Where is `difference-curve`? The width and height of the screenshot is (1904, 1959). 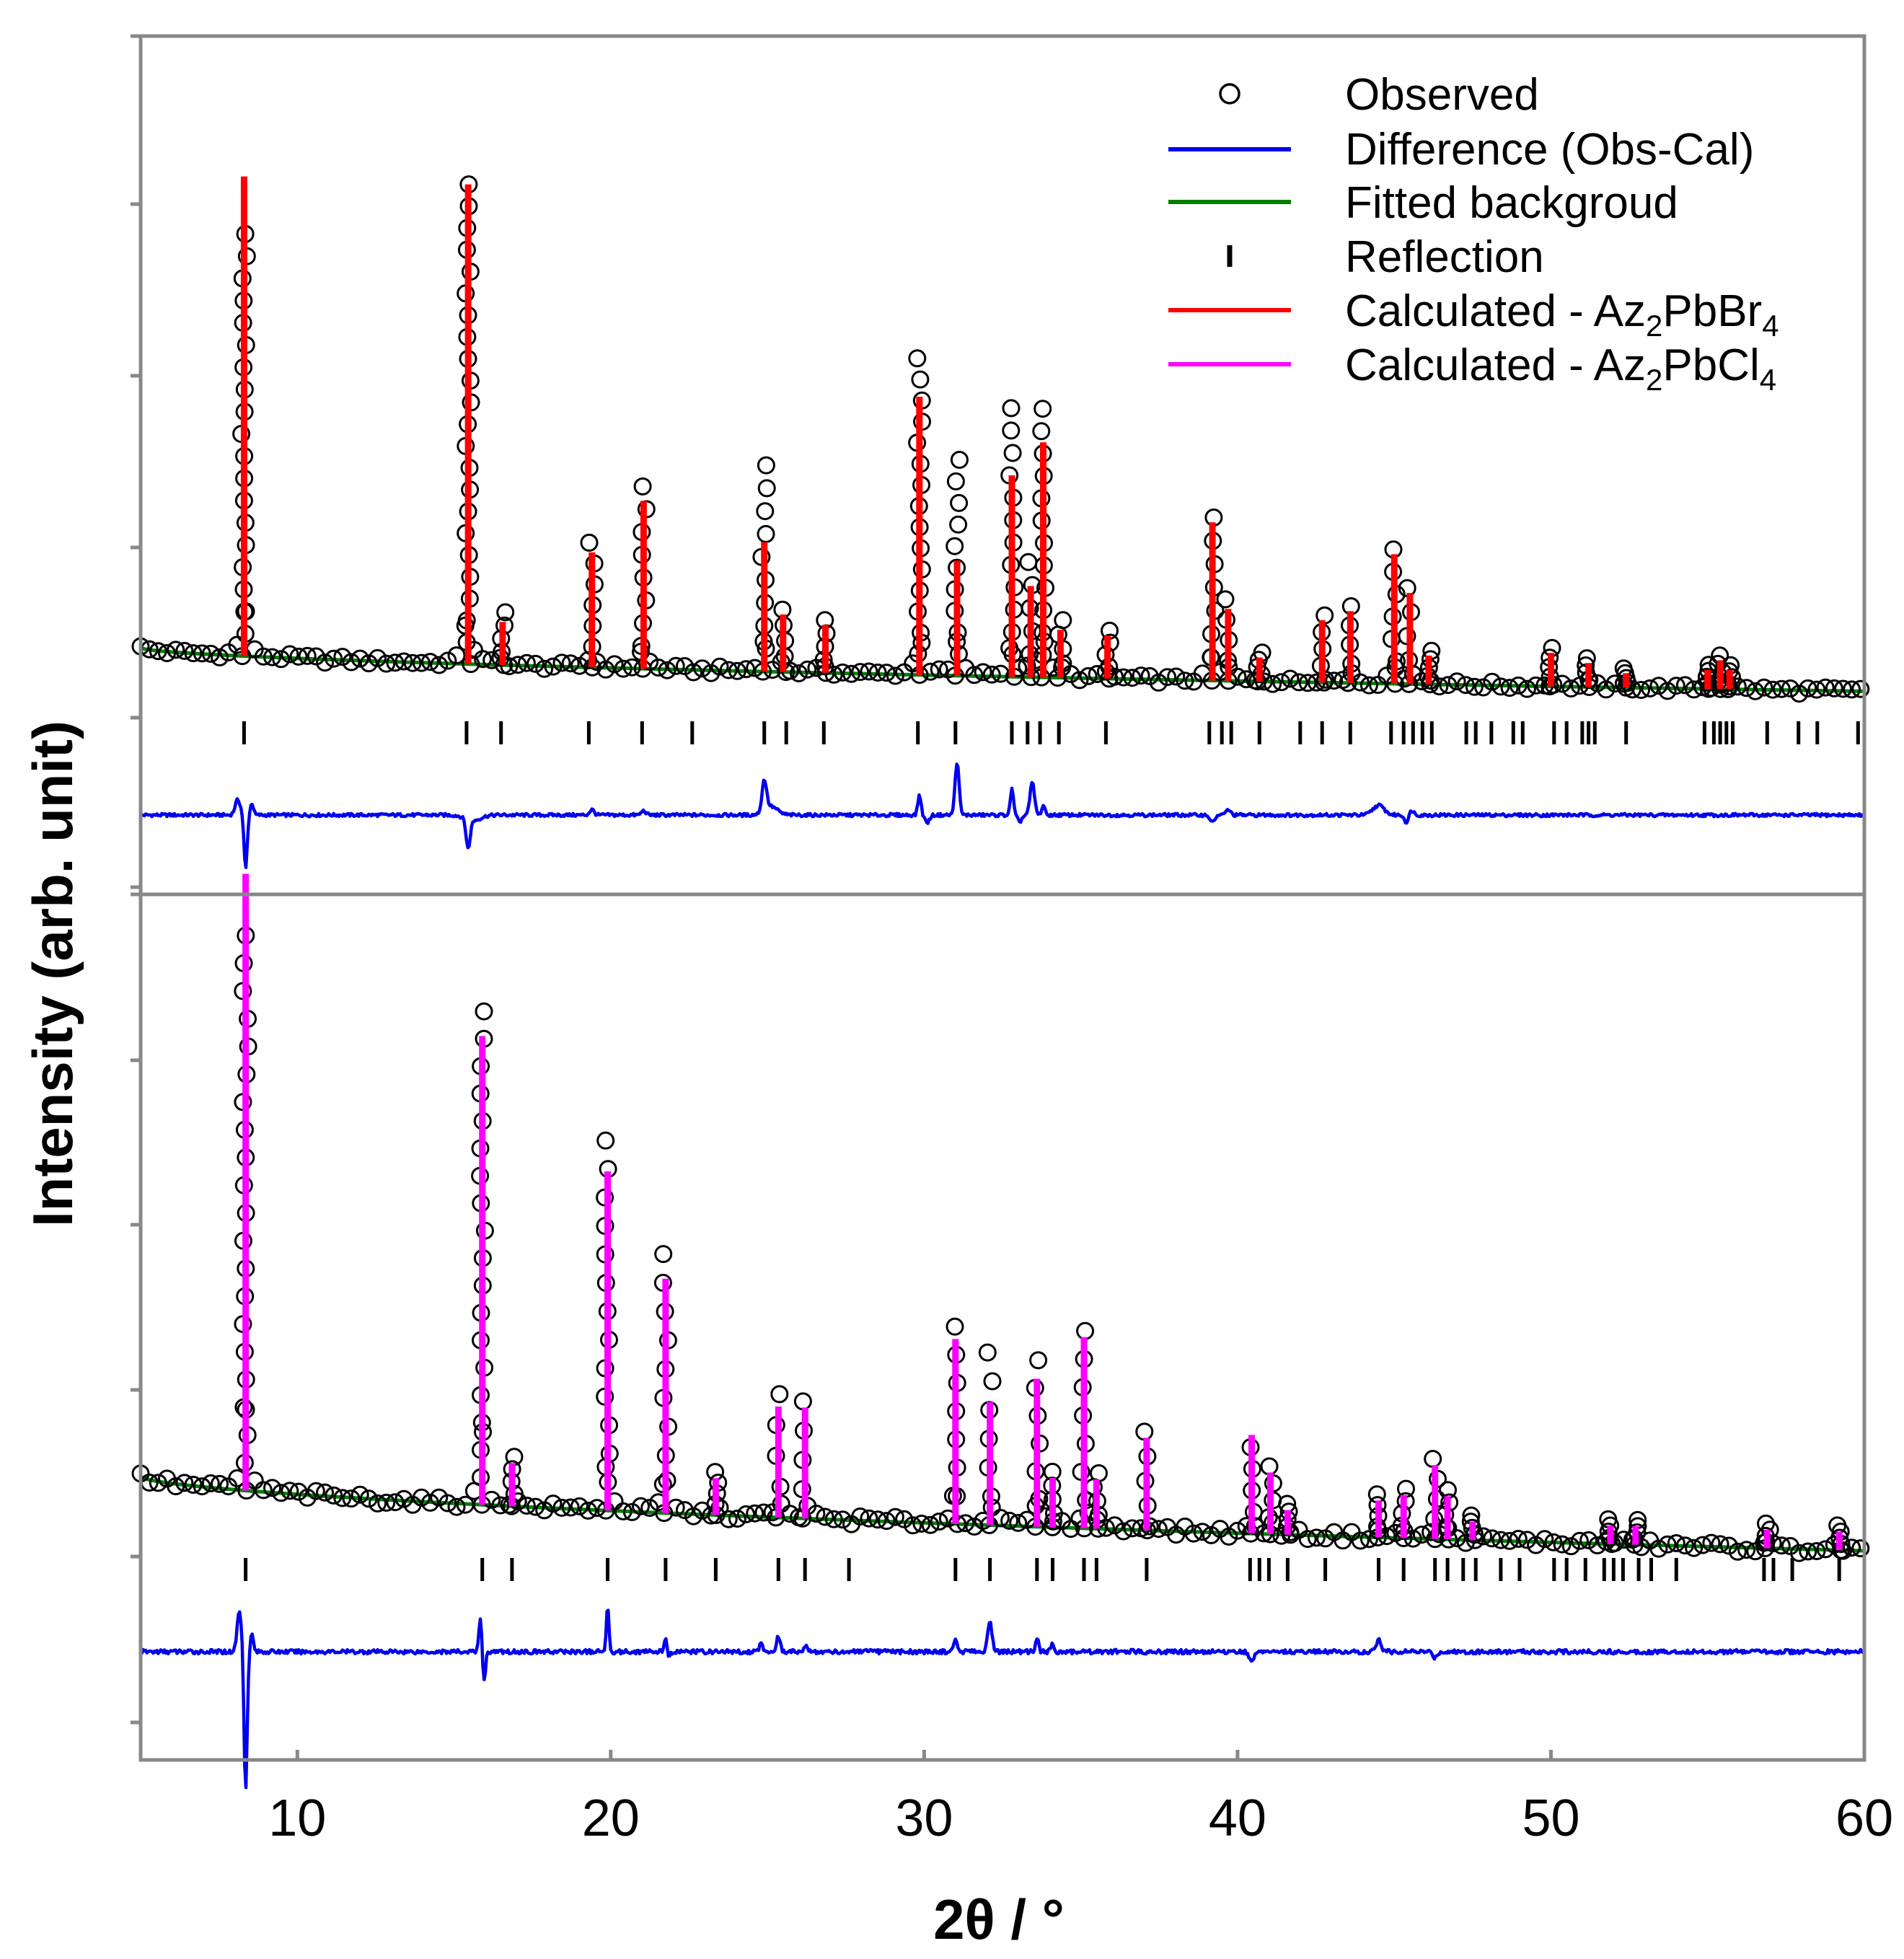 difference-curve is located at coordinates (1003, 815).